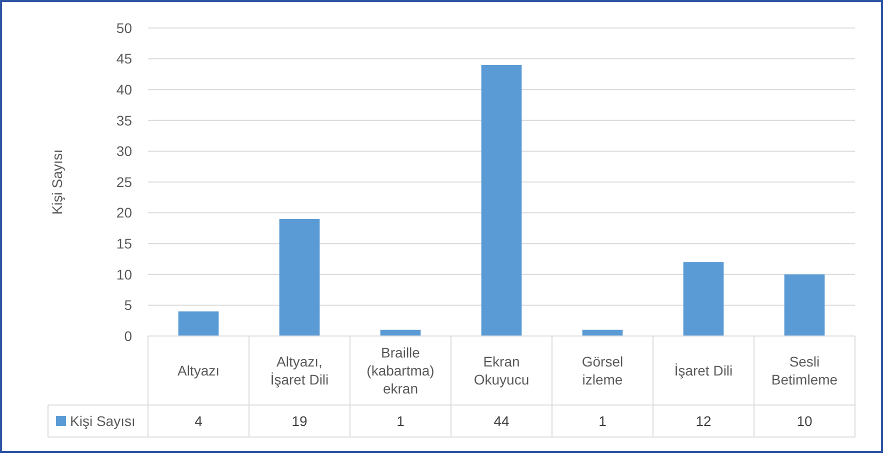 The image size is (885, 455). What do you see at coordinates (502, 370) in the screenshot?
I see `x-tick-label: Ekran Okuyucu` at bounding box center [502, 370].